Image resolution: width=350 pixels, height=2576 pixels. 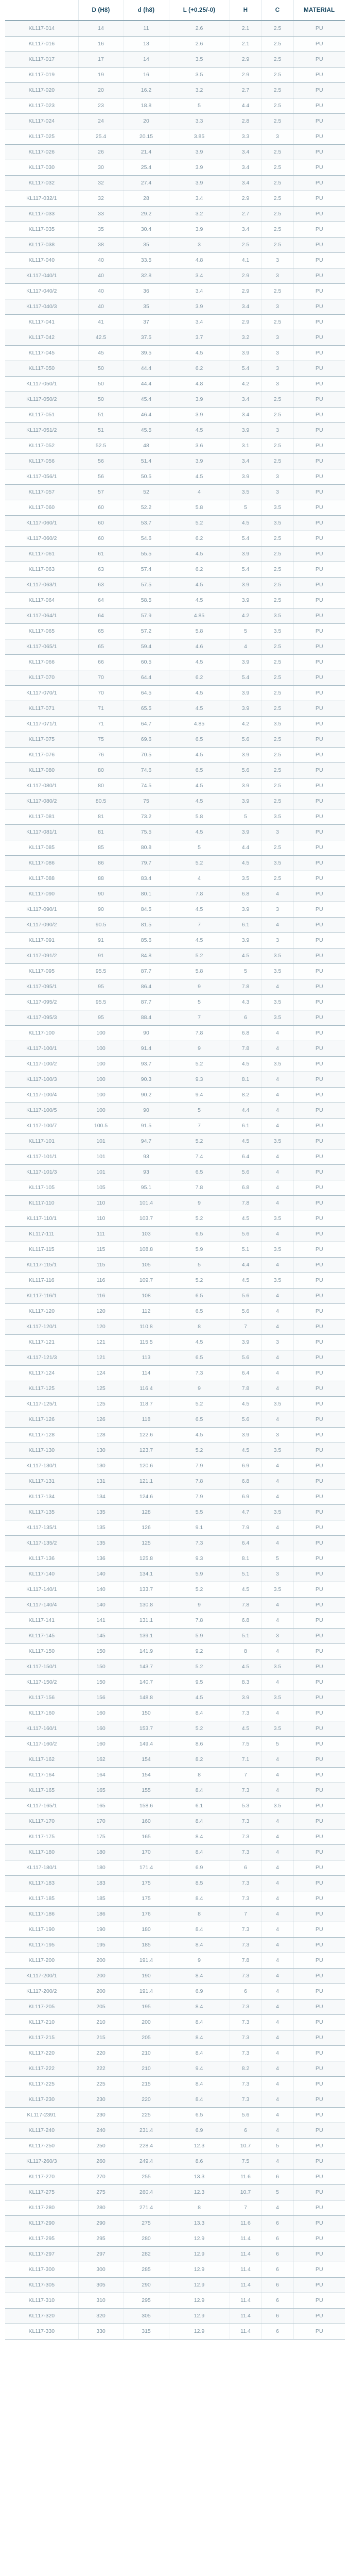 I want to click on cell-dimension-d: 210, so click(x=146, y=2069).